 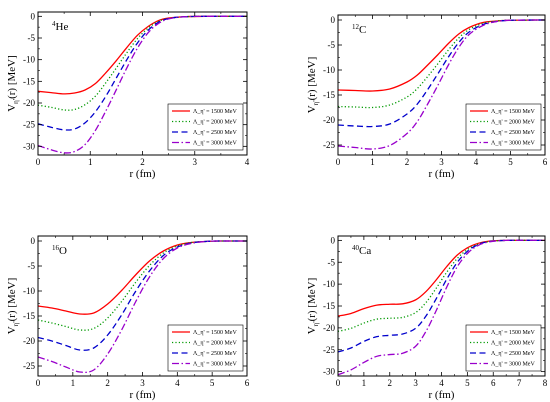 I want to click on nucleus-label: 40Ca, so click(x=361, y=250).